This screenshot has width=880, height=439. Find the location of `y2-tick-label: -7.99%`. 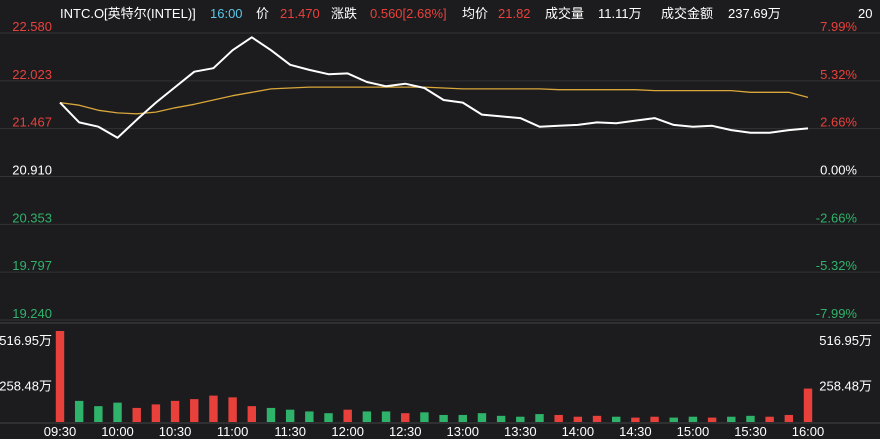

y2-tick-label: -7.99% is located at coordinates (837, 313).